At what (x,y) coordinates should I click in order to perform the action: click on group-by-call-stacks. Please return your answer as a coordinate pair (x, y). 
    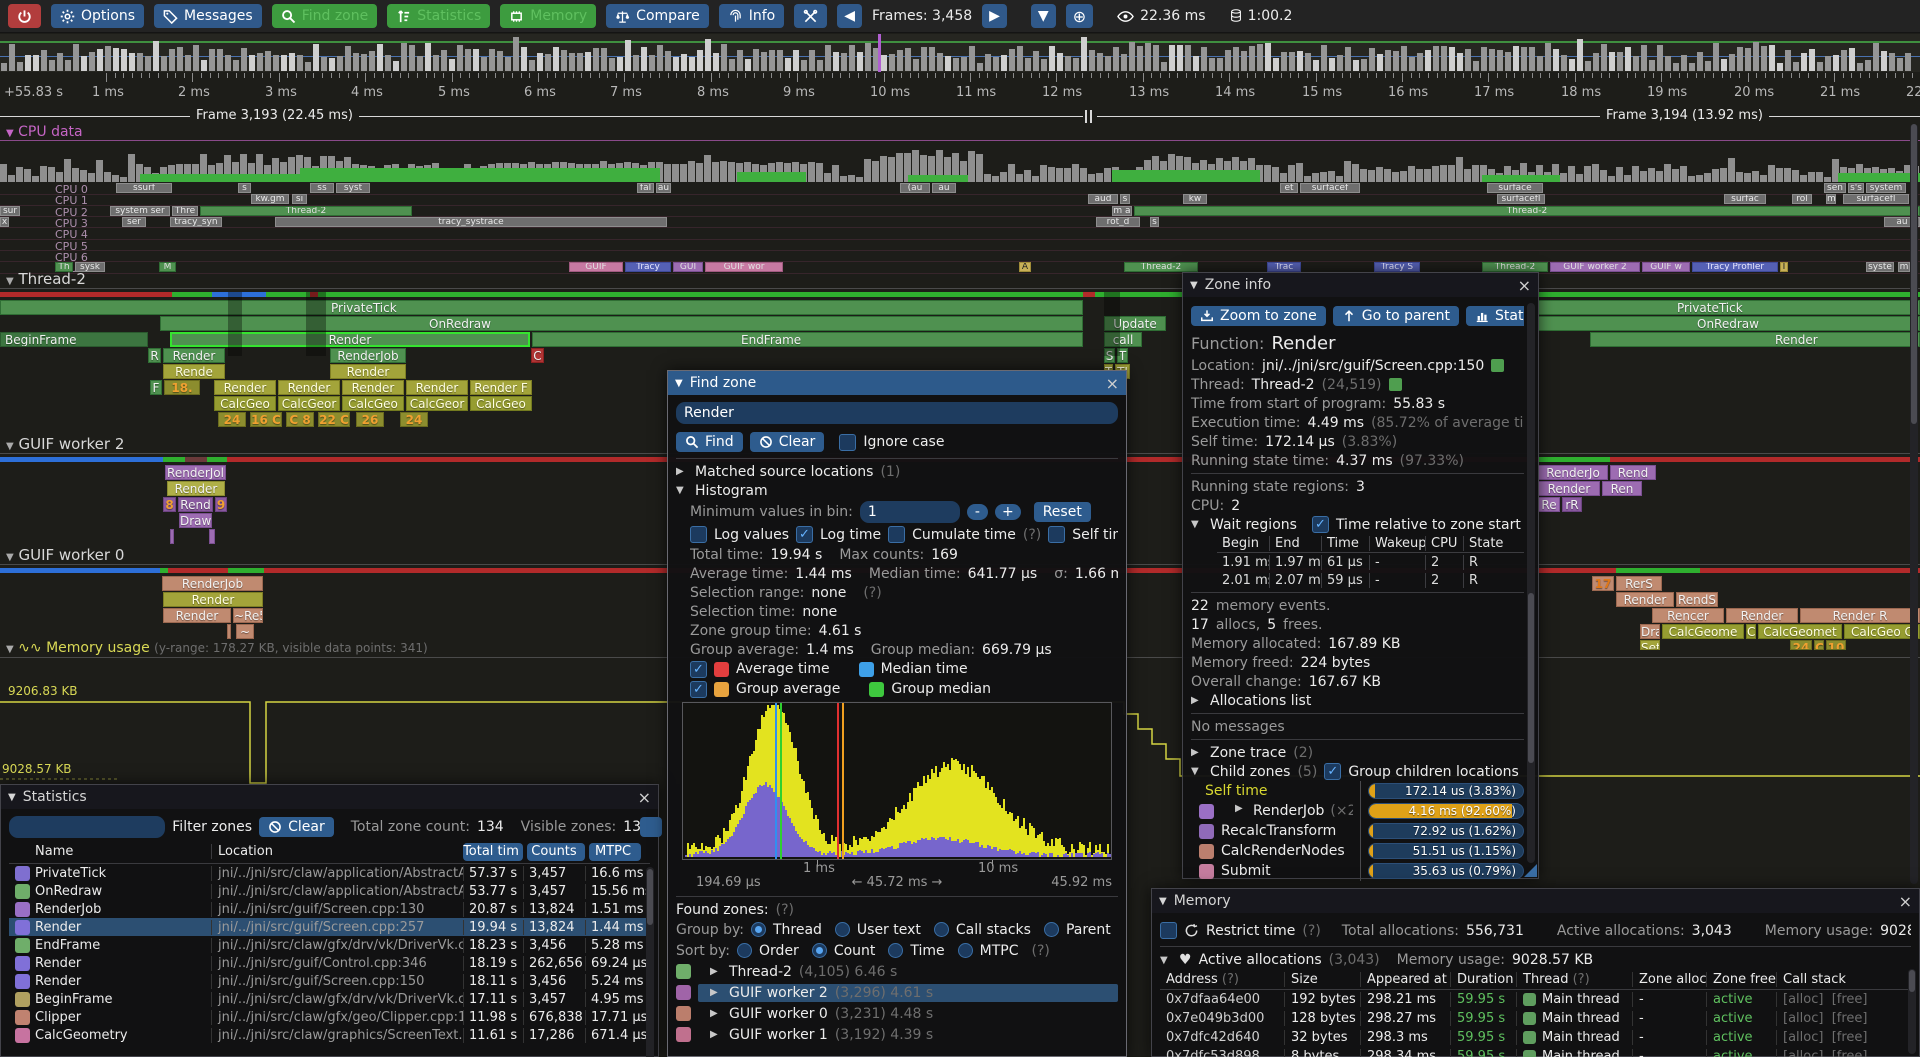
    Looking at the image, I should click on (941, 929).